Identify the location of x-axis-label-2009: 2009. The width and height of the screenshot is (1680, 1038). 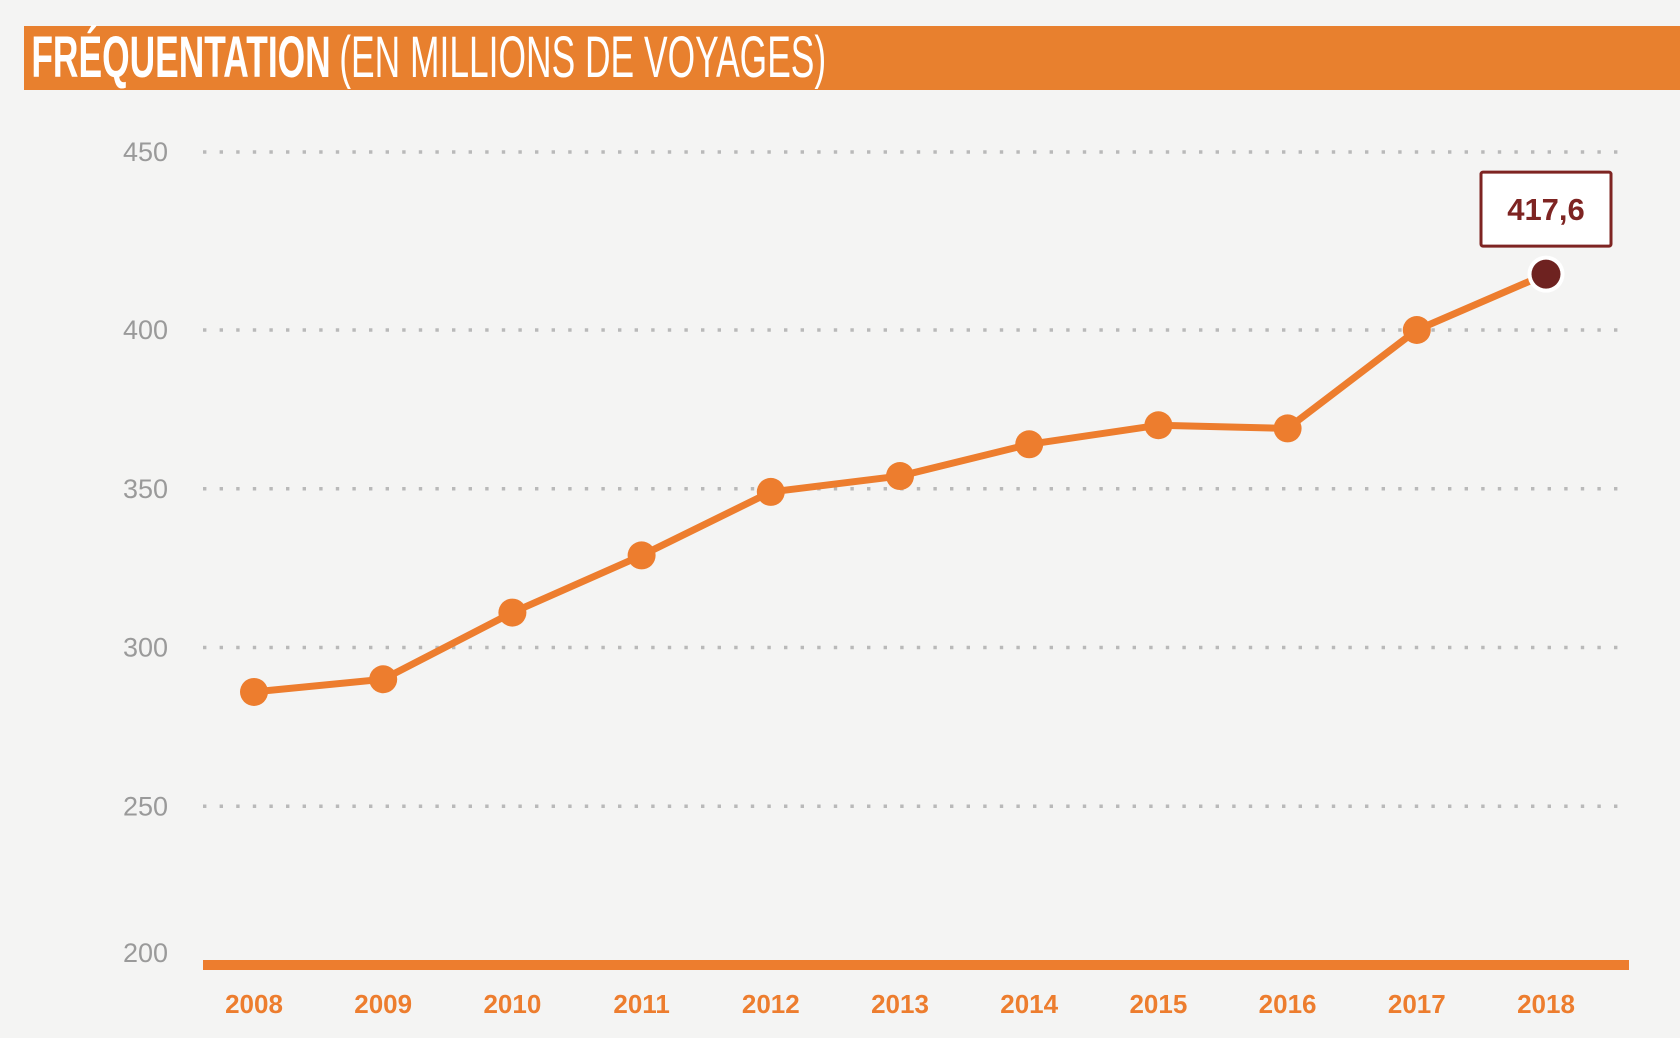
(383, 1004).